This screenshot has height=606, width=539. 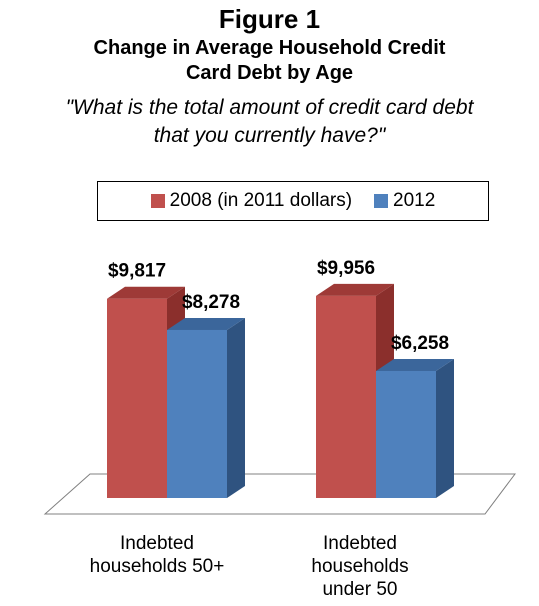 What do you see at coordinates (406, 434) in the screenshot?
I see `bar-series-1-cat-1-front` at bounding box center [406, 434].